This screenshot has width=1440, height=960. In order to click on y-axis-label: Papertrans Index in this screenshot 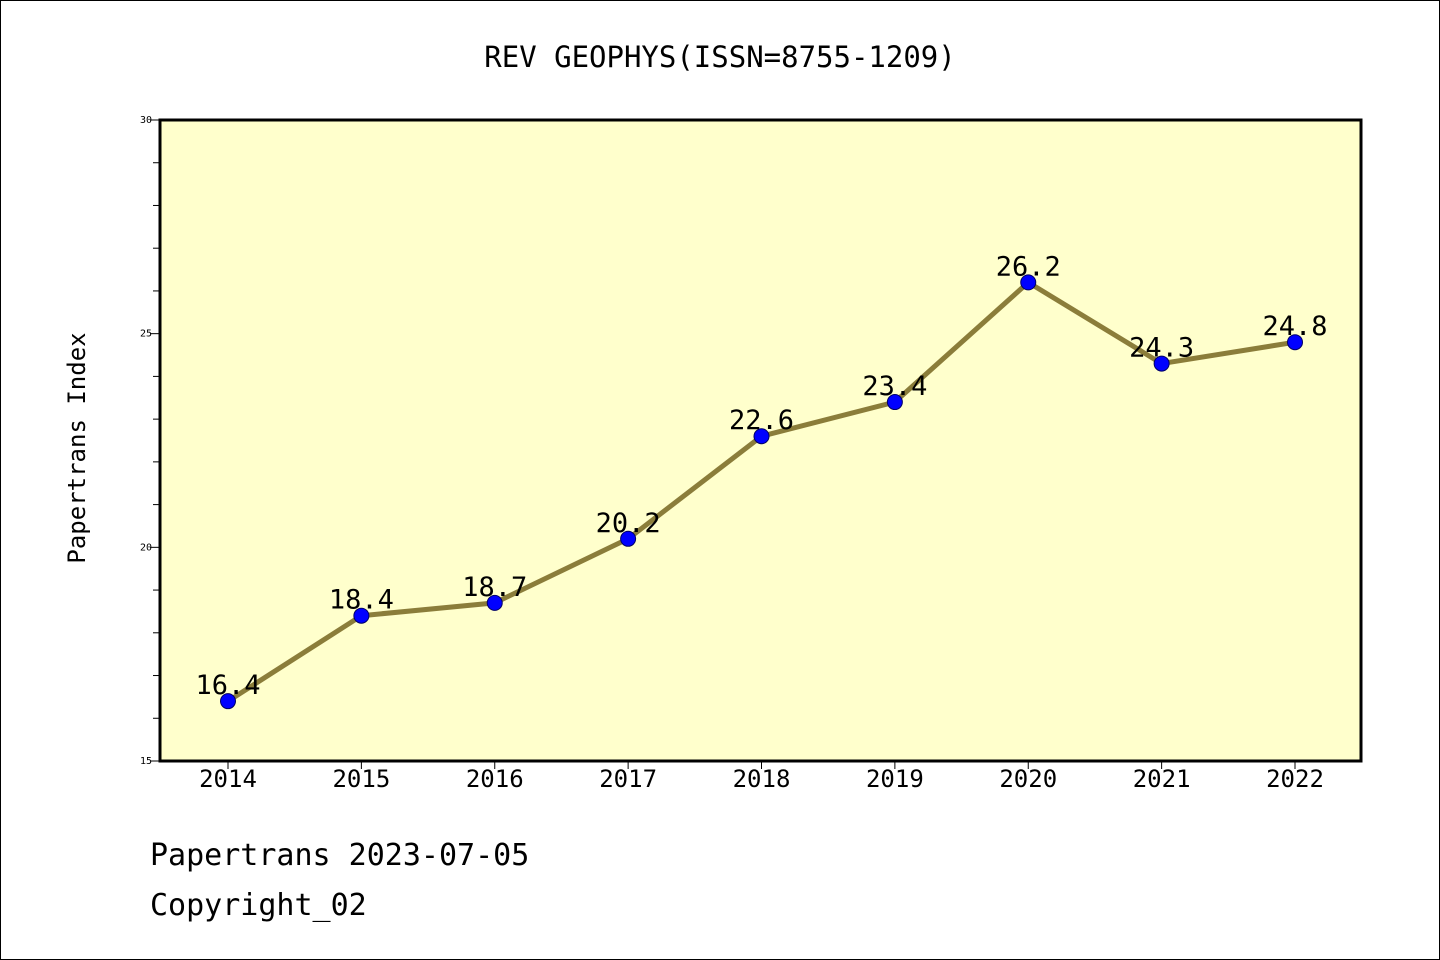, I will do `click(77, 447)`.